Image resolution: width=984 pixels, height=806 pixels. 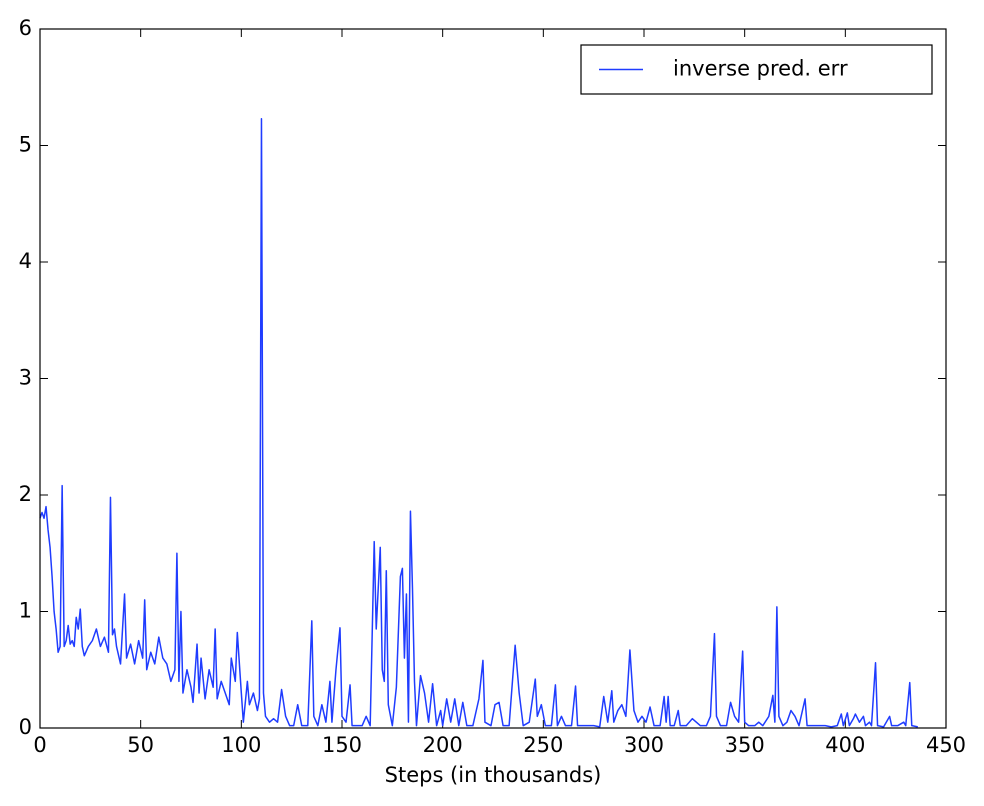 I want to click on x-tick-label: 50, so click(x=140, y=745).